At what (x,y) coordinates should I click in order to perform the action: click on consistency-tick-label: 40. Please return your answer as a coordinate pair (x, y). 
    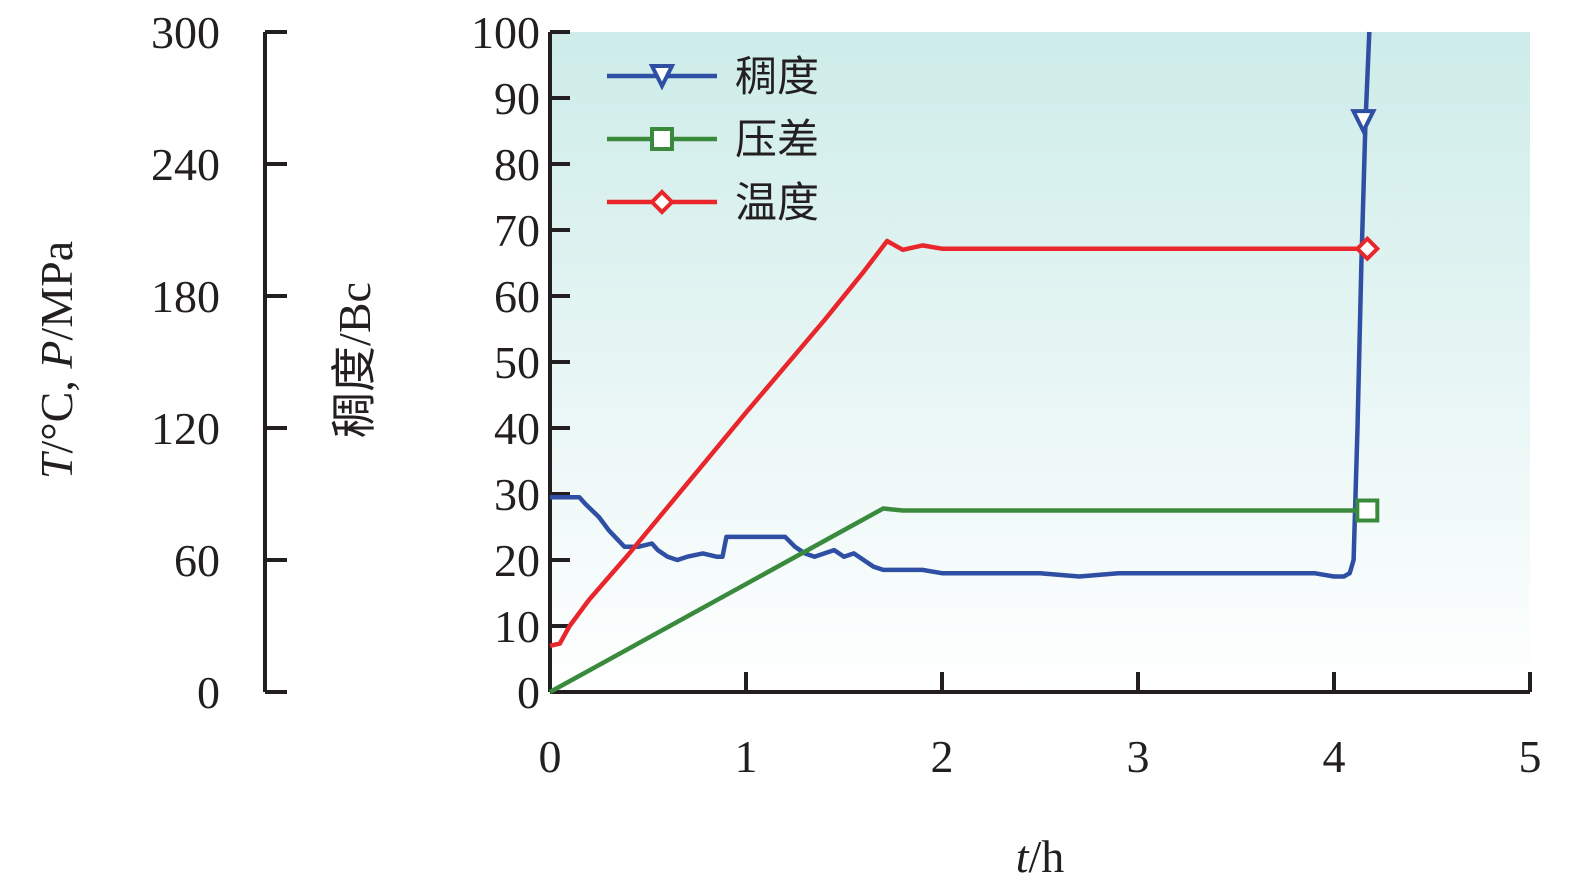
    Looking at the image, I should click on (517, 428).